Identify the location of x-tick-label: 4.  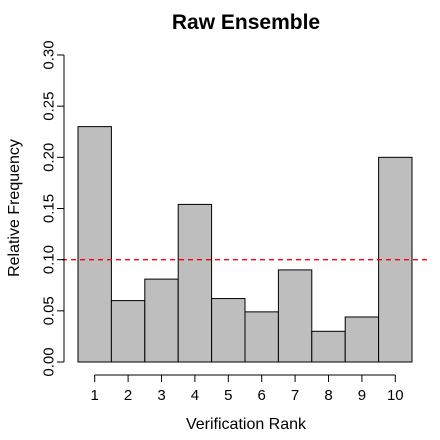
(195, 395).